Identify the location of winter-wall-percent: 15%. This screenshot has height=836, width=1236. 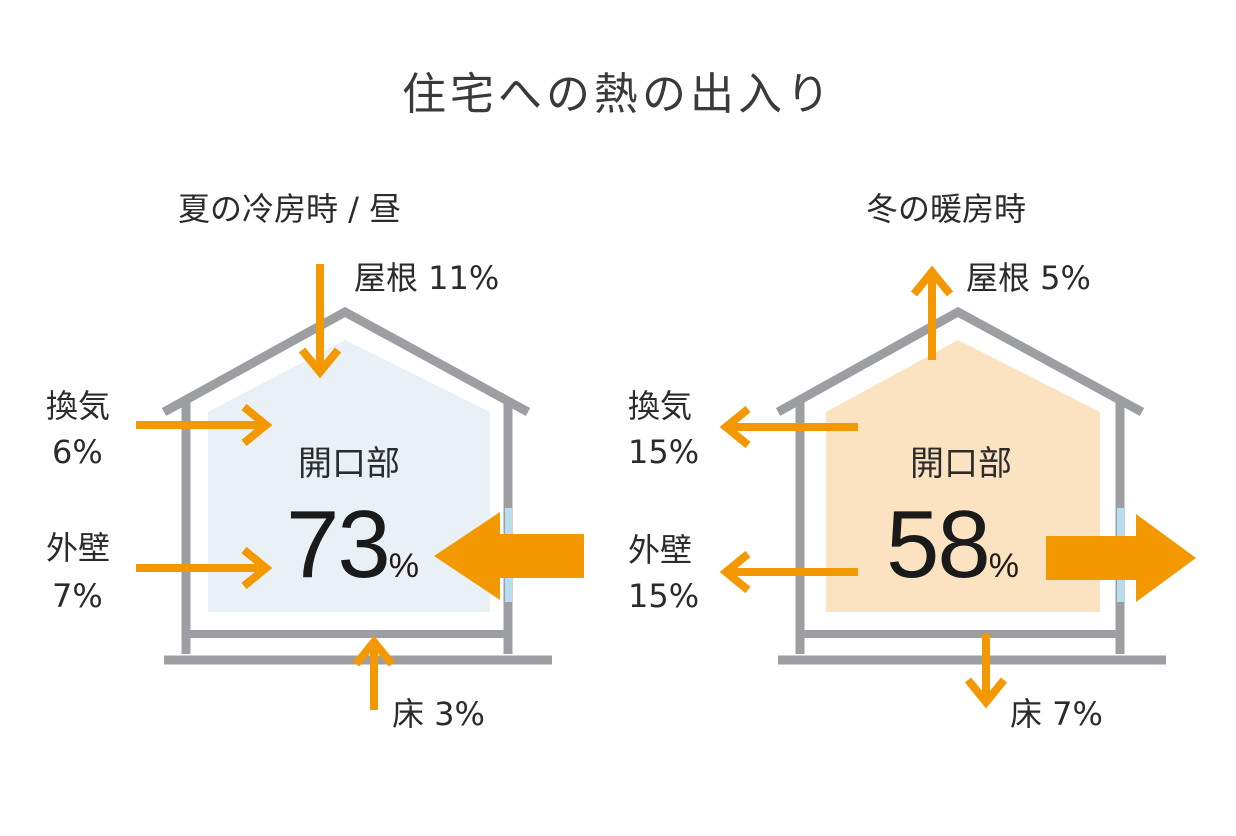
(664, 596).